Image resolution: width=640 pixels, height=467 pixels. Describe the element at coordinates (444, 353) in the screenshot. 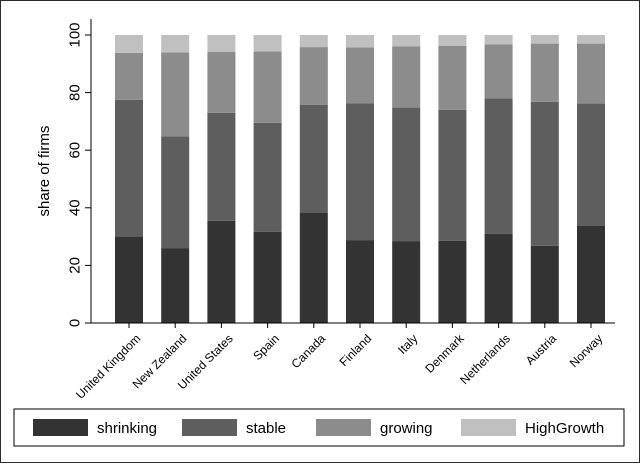

I see `x-tick-label: Denmark` at that location.